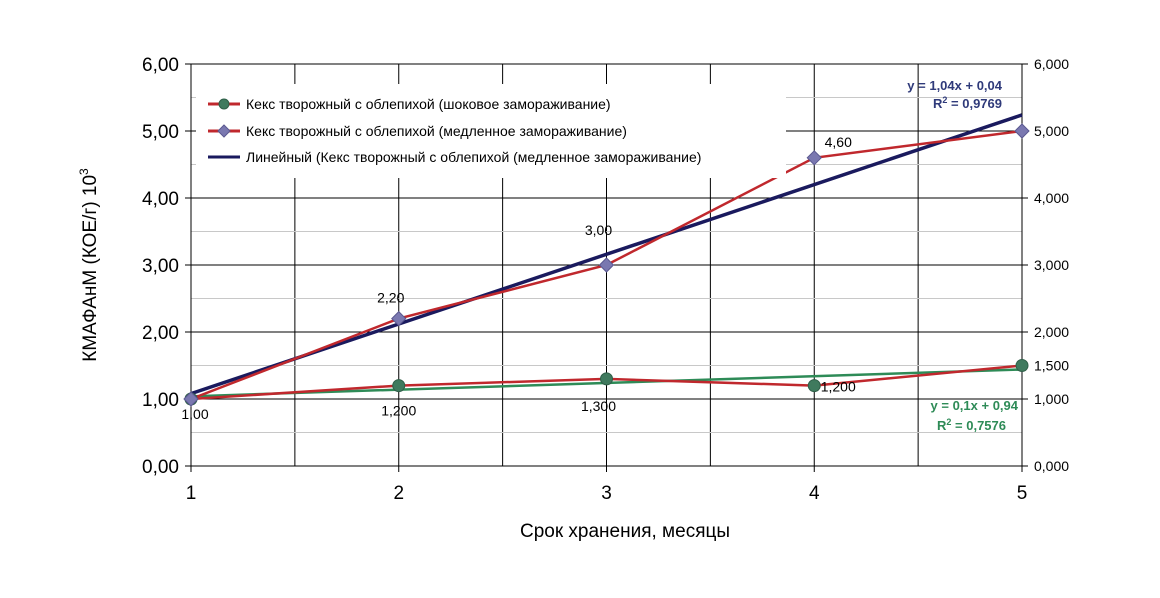 Image resolution: width=1160 pixels, height=598 pixels. I want to click on y-right-tick-label: 1,500, so click(1051, 366).